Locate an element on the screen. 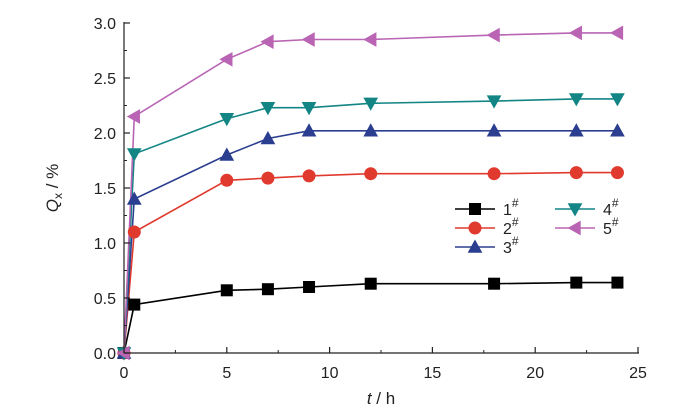  legend-label: 2# is located at coordinates (511, 226).